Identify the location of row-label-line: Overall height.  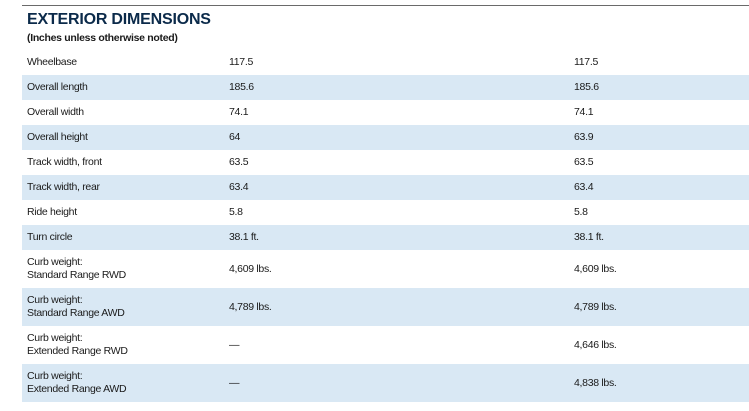
(57, 137).